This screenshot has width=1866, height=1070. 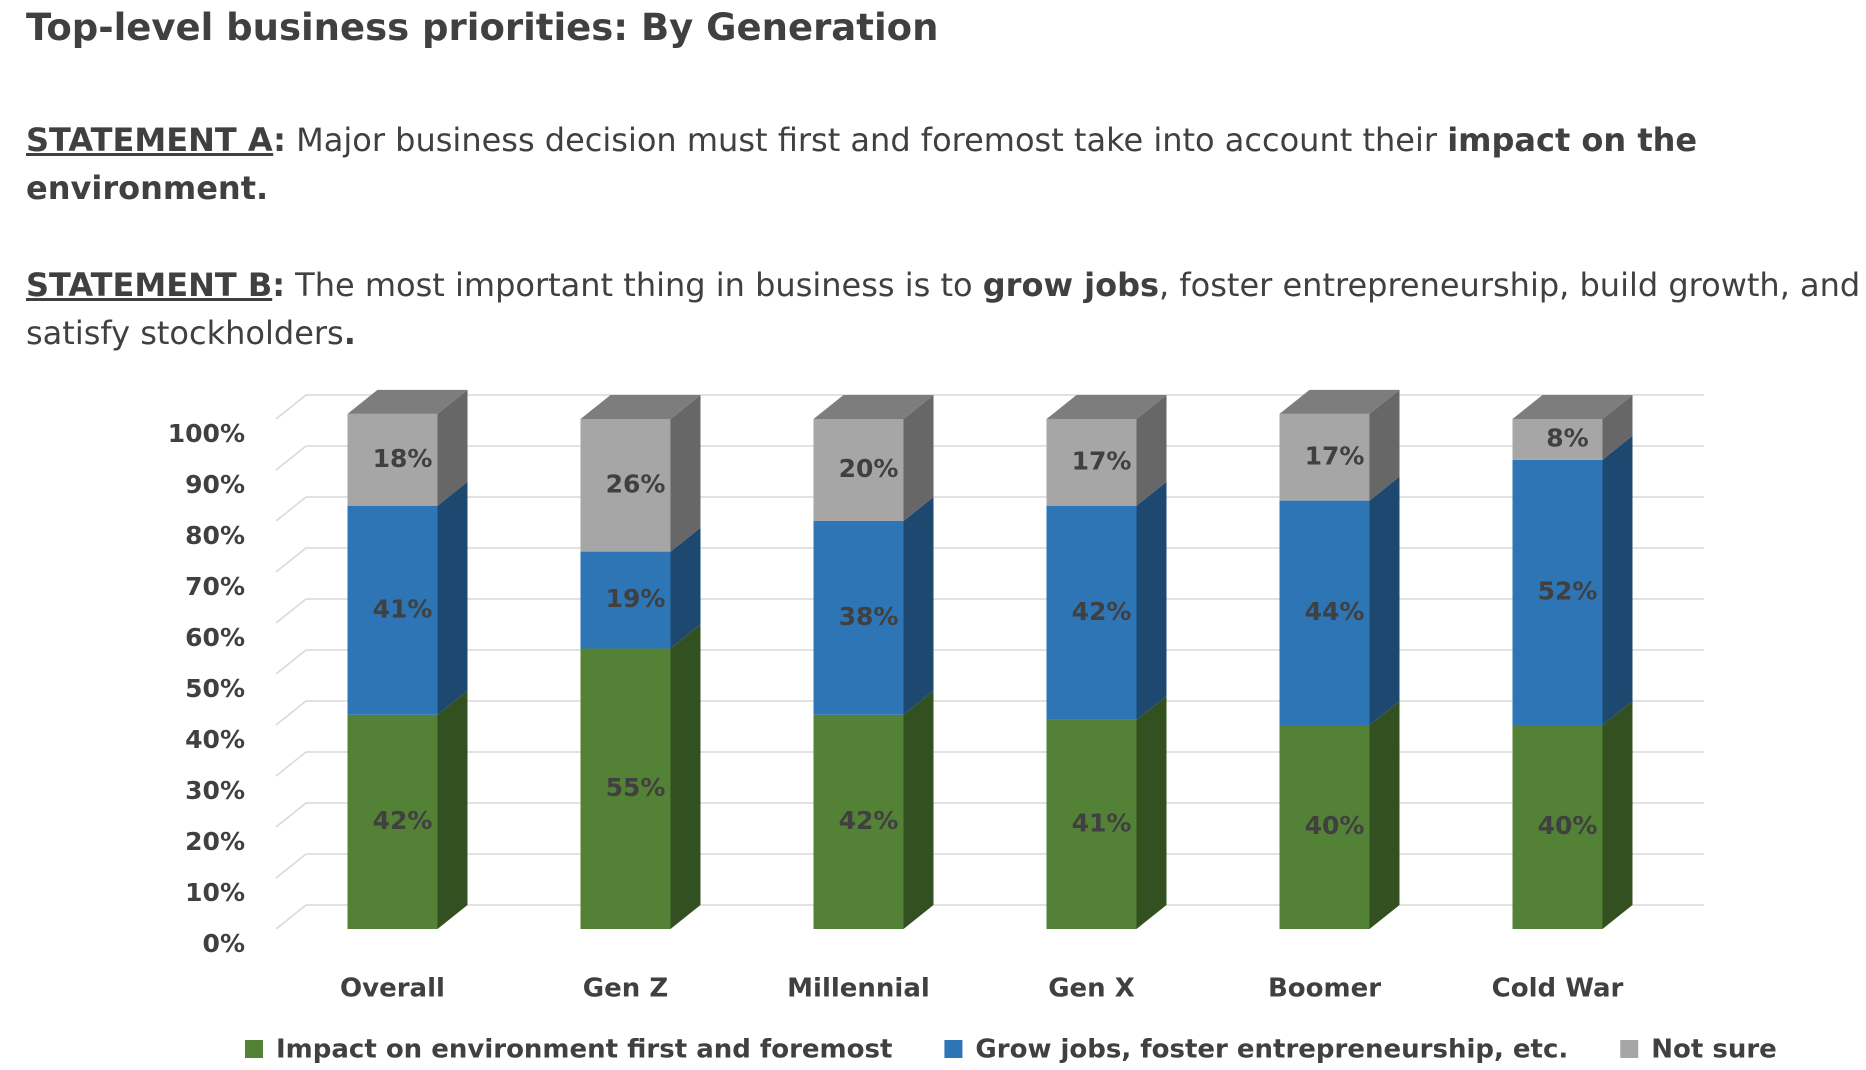 What do you see at coordinates (869, 468) in the screenshot?
I see `data-label: 20%` at bounding box center [869, 468].